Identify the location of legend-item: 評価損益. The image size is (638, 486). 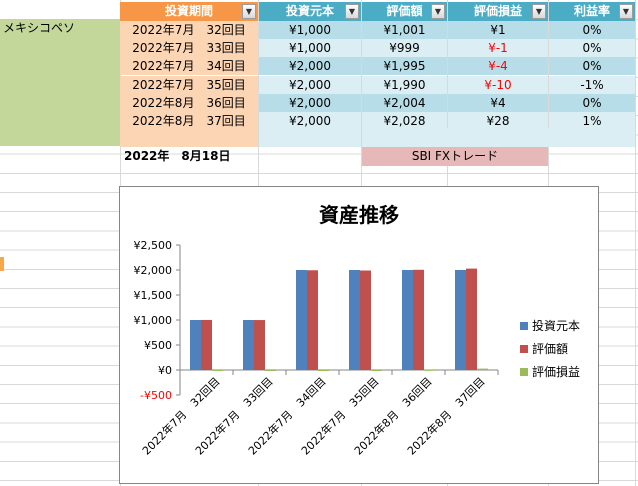
(550, 372).